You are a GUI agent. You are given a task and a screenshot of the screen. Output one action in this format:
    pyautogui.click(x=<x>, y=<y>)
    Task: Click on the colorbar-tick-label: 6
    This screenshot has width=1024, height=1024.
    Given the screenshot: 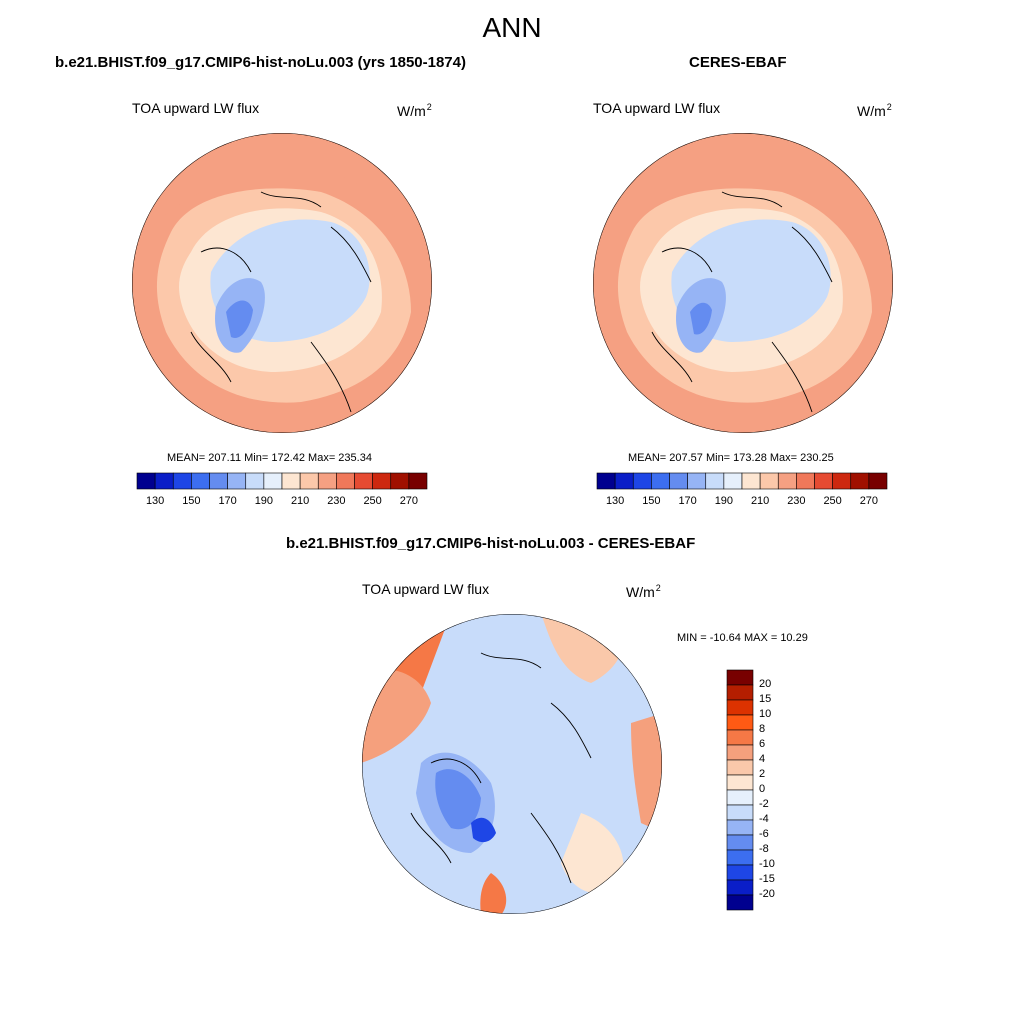 What is the action you would take?
    pyautogui.click(x=762, y=744)
    